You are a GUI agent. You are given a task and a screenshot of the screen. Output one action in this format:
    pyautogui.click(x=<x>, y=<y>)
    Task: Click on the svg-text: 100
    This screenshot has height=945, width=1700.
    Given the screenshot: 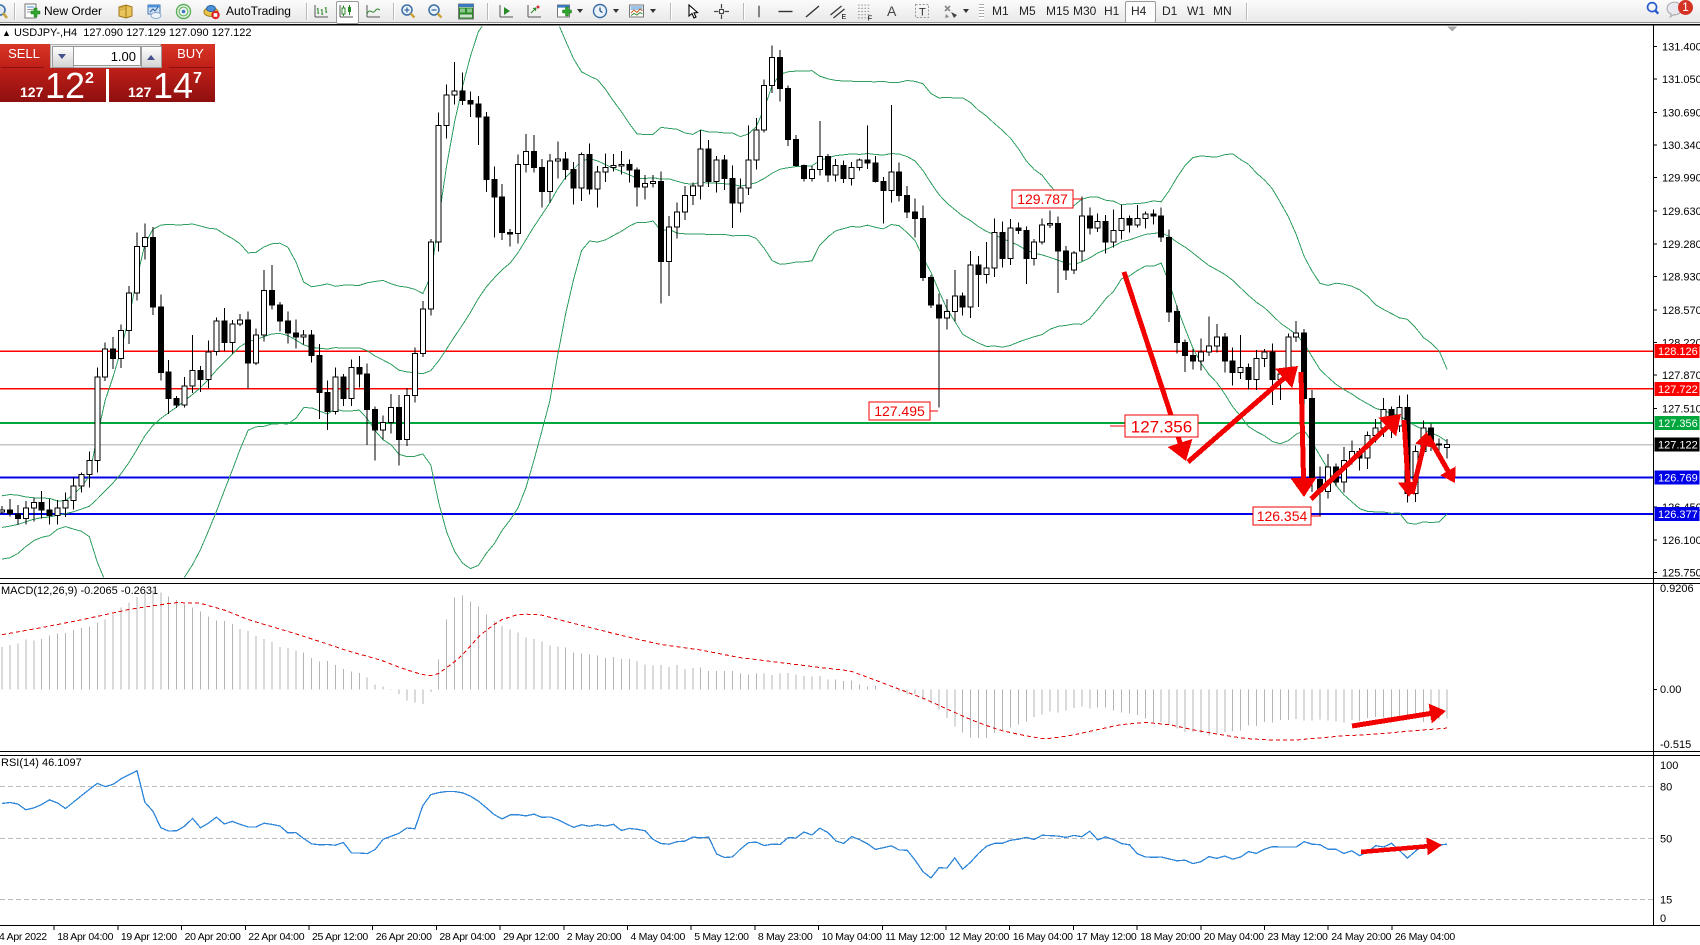 What is the action you would take?
    pyautogui.click(x=1669, y=766)
    